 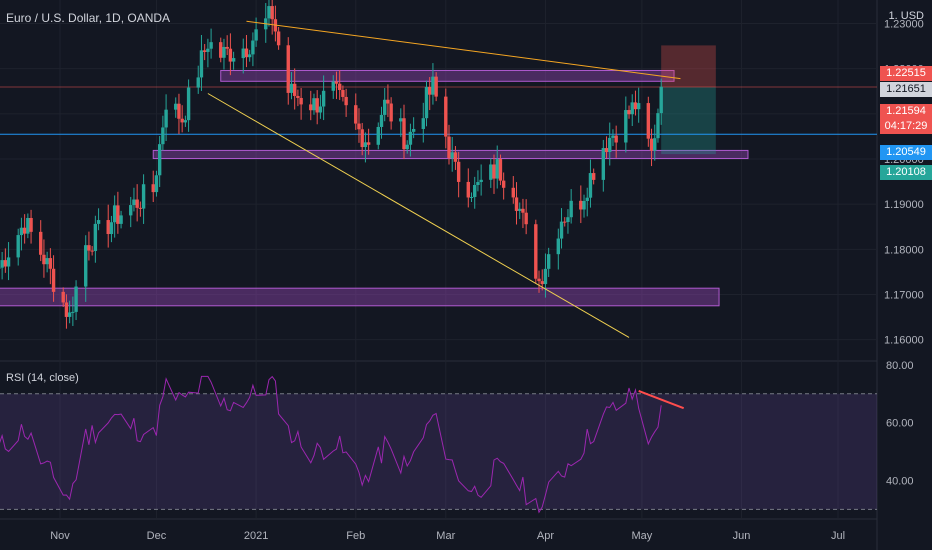 What do you see at coordinates (904, 250) in the screenshot?
I see `price-tick-label: 1.18000` at bounding box center [904, 250].